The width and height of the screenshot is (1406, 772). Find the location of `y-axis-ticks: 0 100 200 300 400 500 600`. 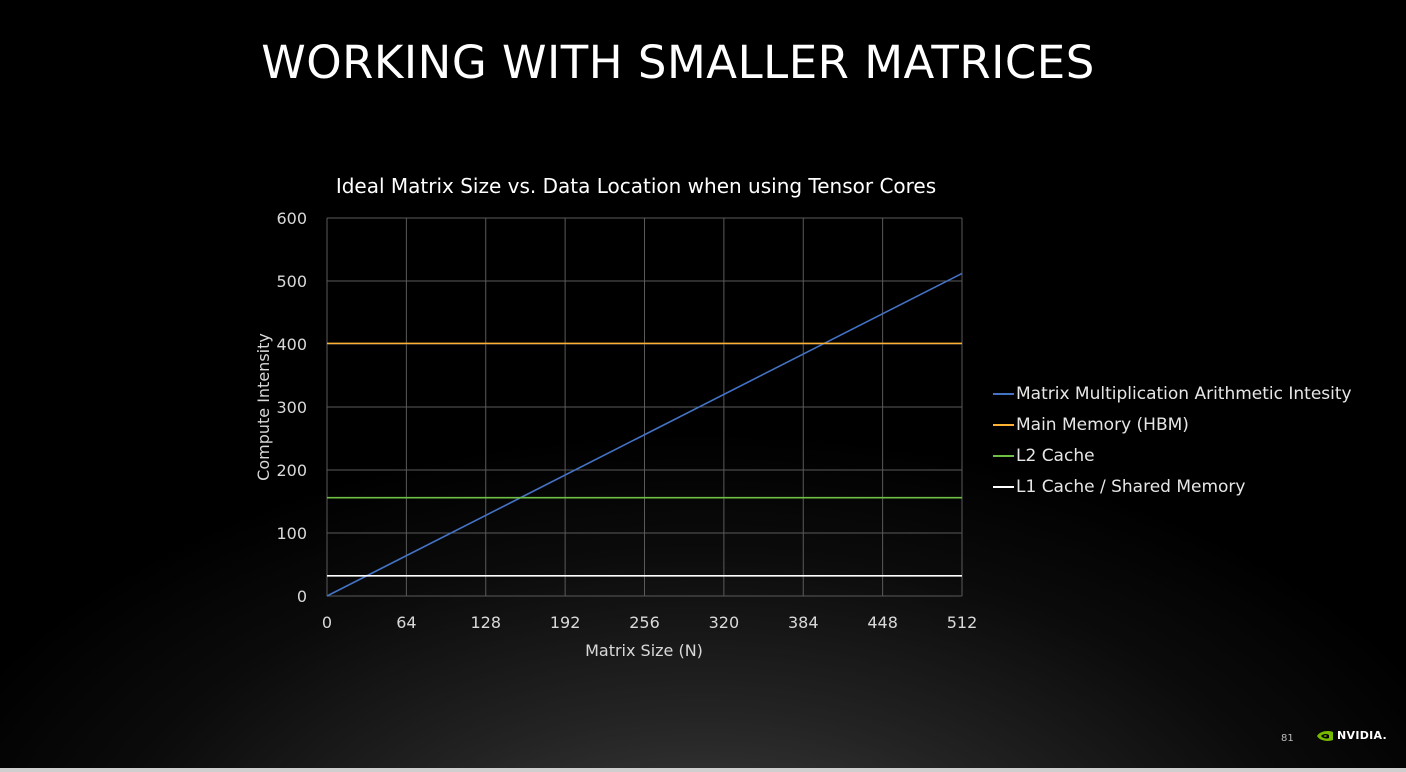

y-axis-ticks: 0 100 200 300 400 500 600 is located at coordinates (291, 407).